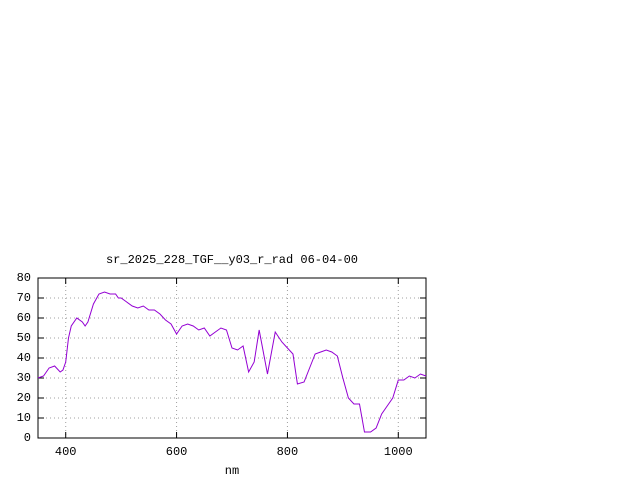 Image resolution: width=640 pixels, height=480 pixels. Describe the element at coordinates (232, 260) in the screenshot. I see `chart-title: sr_2025_228_TGF__y03_r_rad 06-04-00` at that location.